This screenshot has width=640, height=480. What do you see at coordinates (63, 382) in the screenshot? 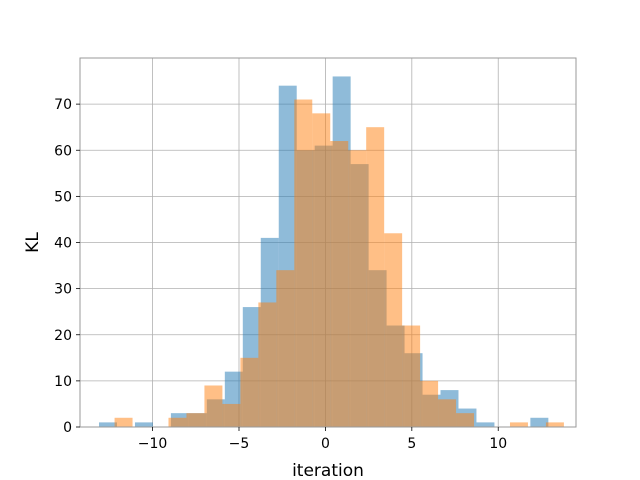
I see `y-tick-label: 10` at bounding box center [63, 382].